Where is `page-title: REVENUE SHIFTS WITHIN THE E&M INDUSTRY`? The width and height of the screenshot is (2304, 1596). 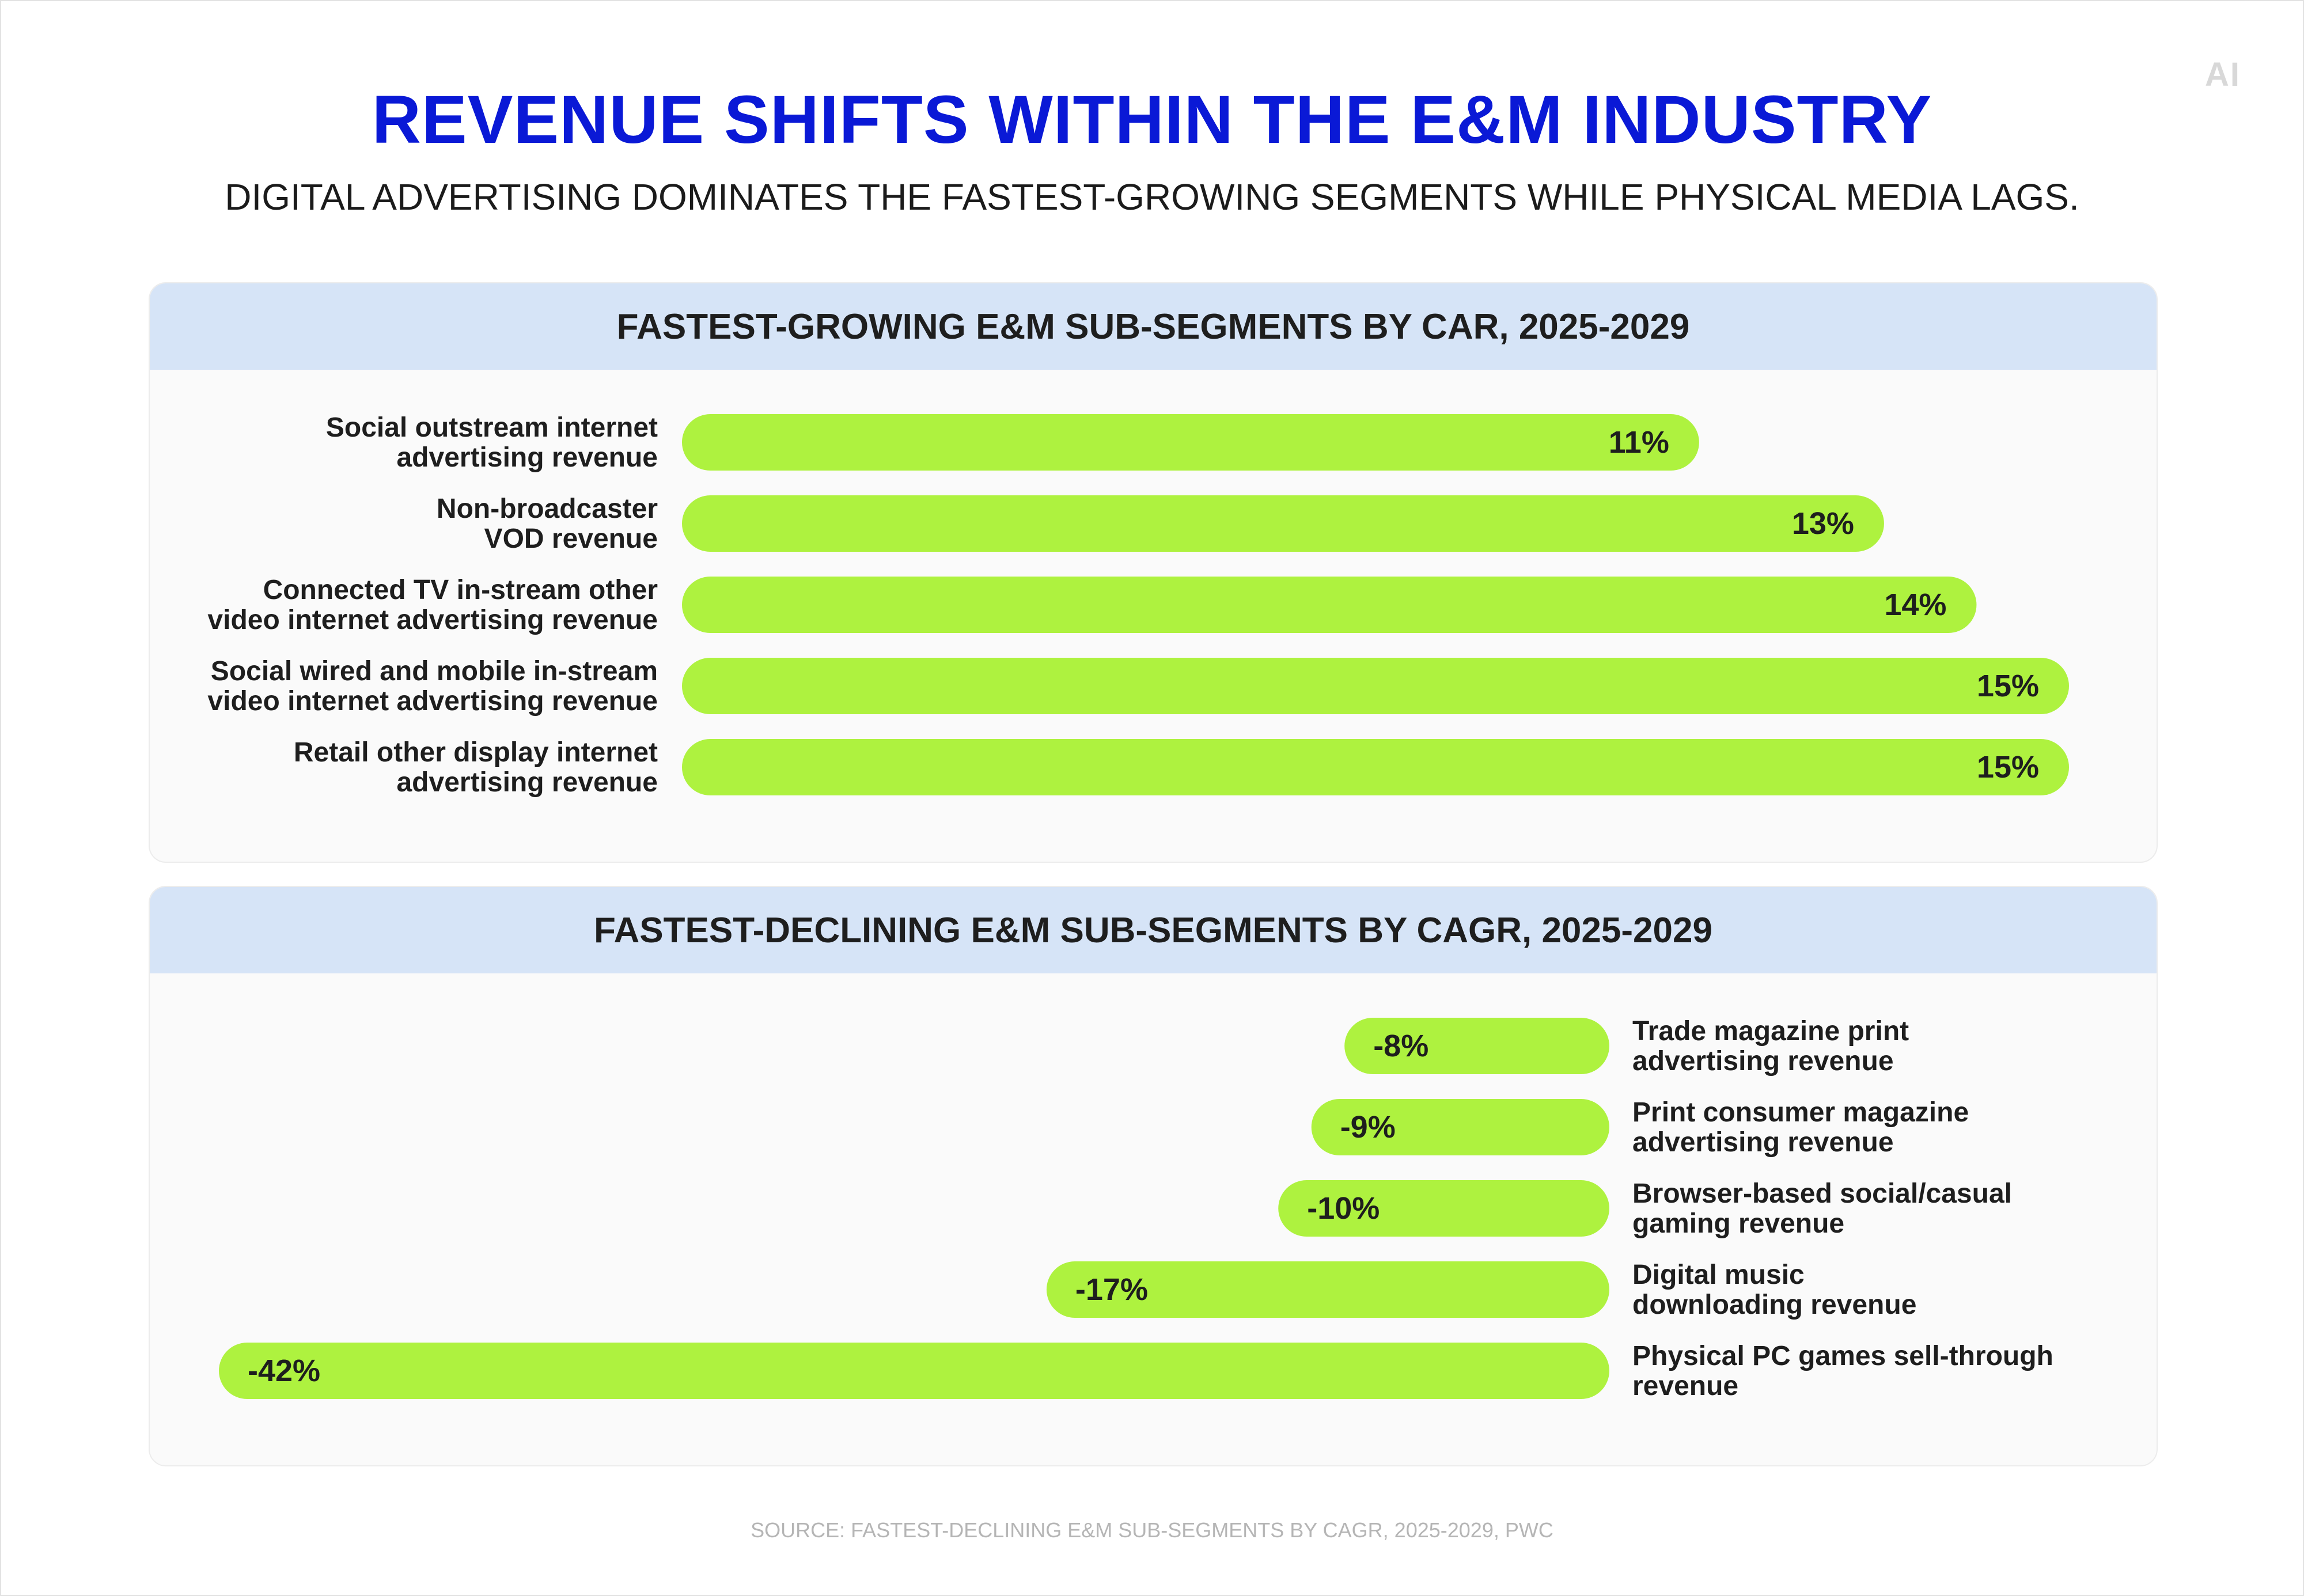
page-title: REVENUE SHIFTS WITHIN THE E&M INDUSTRY is located at coordinates (1152, 120).